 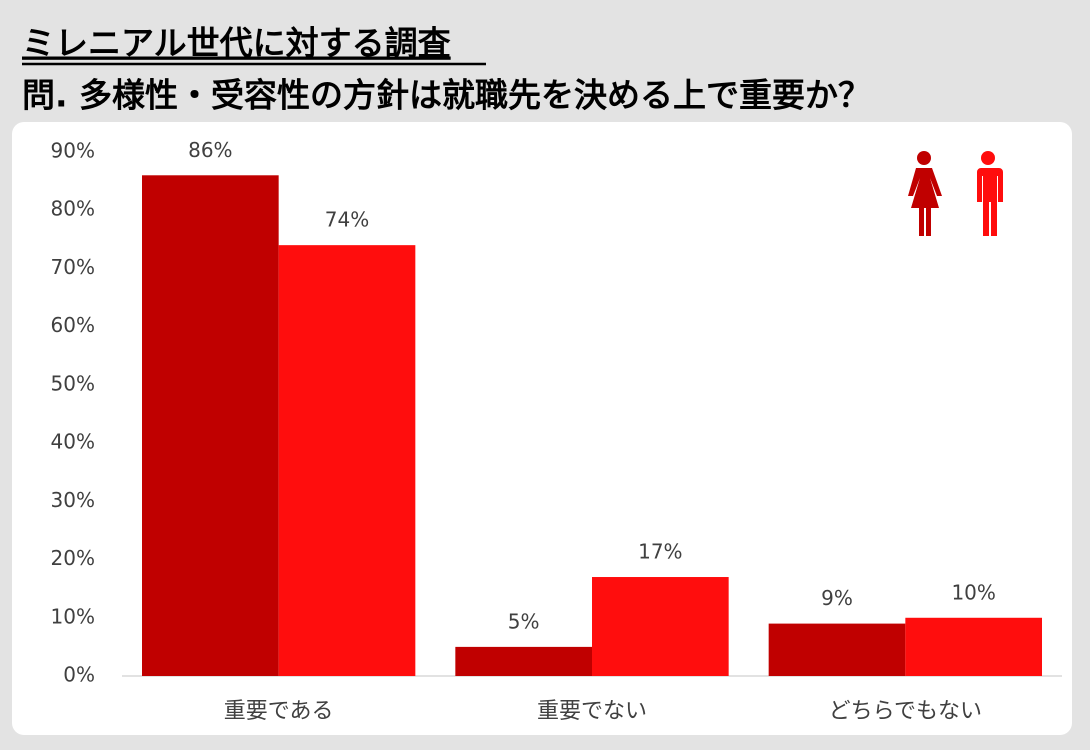 I want to click on y-tick-label: 0%, so click(x=79, y=675).